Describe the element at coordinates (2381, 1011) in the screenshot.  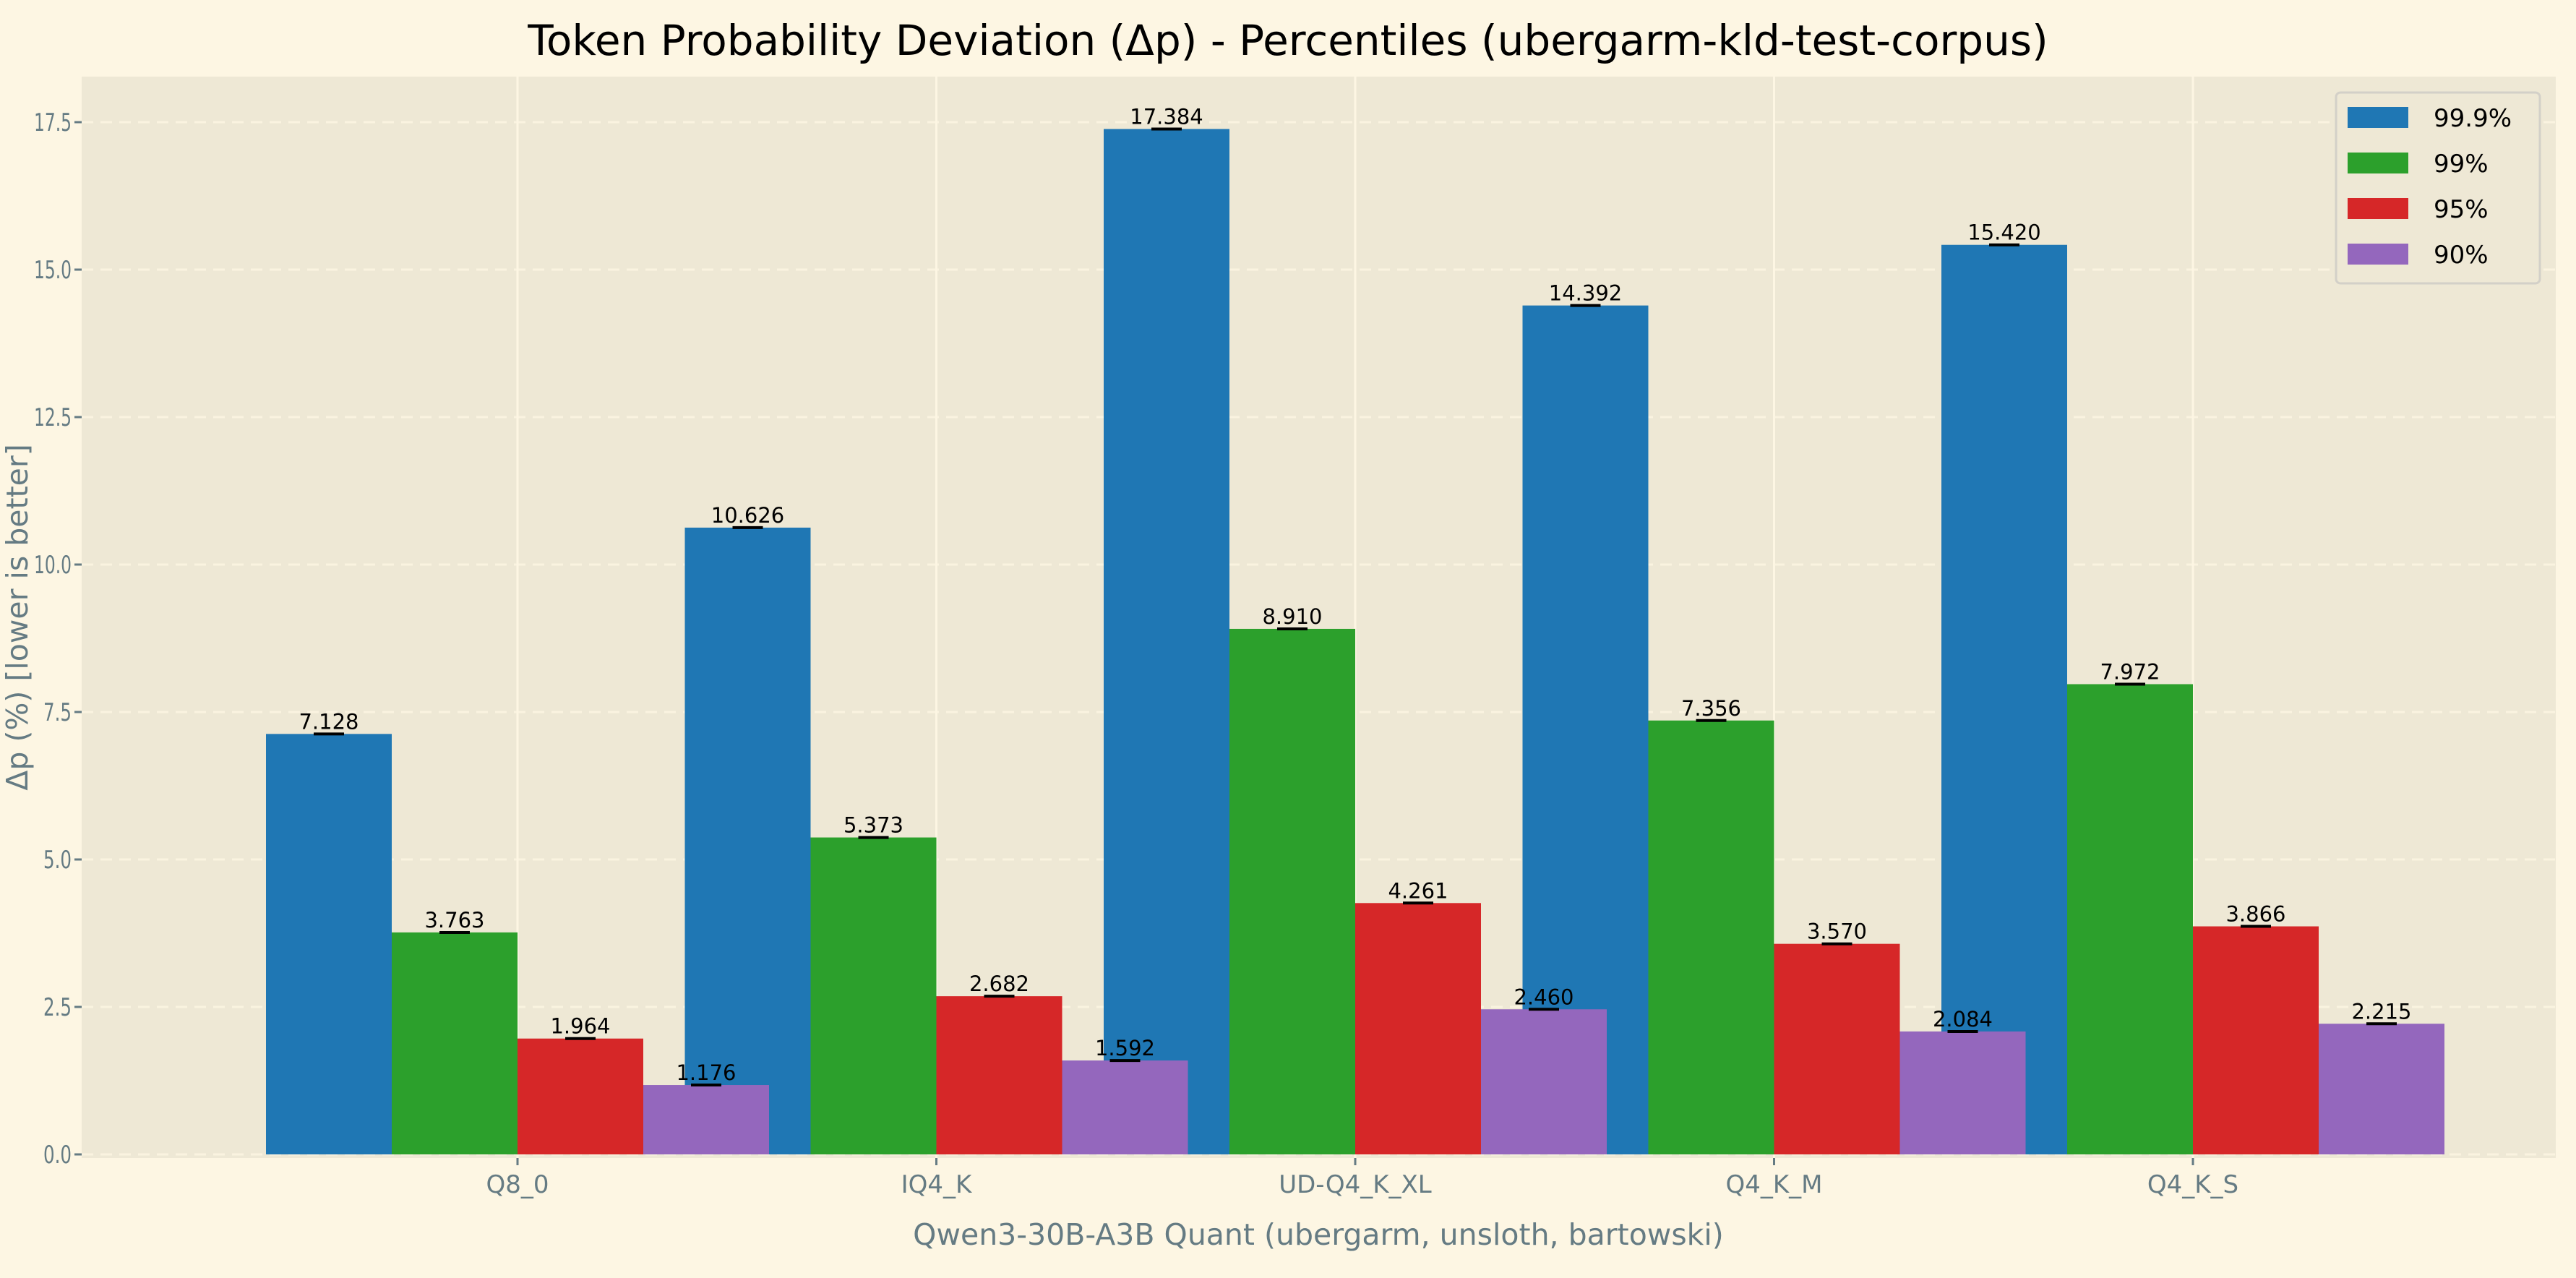
I see `bar-value-label: 2.215` at that location.